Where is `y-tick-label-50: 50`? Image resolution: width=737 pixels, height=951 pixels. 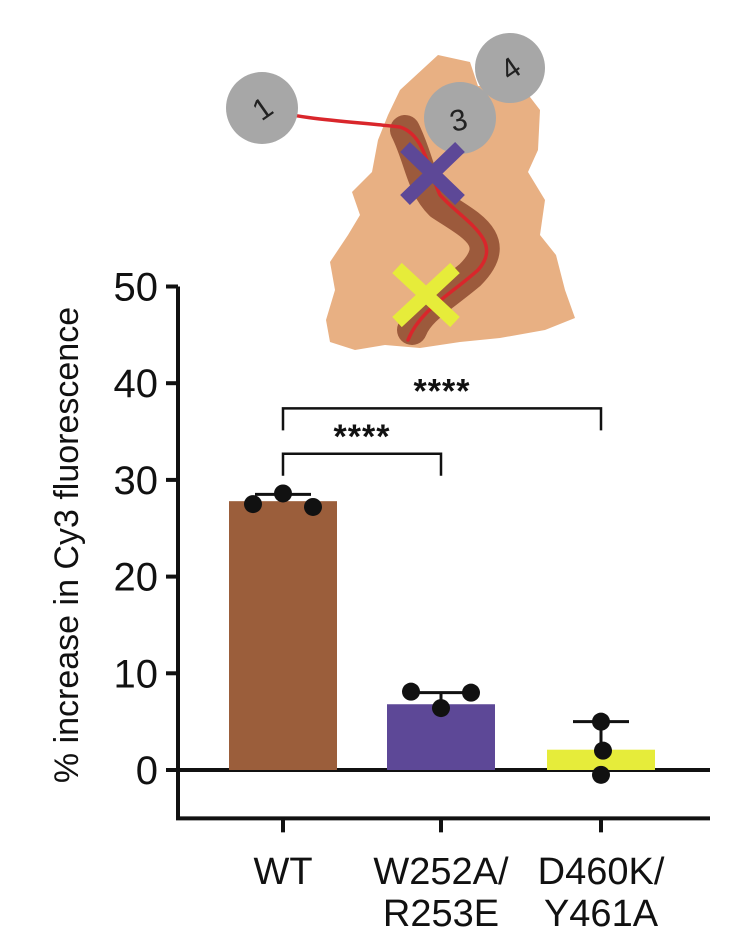 y-tick-label-50: 50 is located at coordinates (136, 288).